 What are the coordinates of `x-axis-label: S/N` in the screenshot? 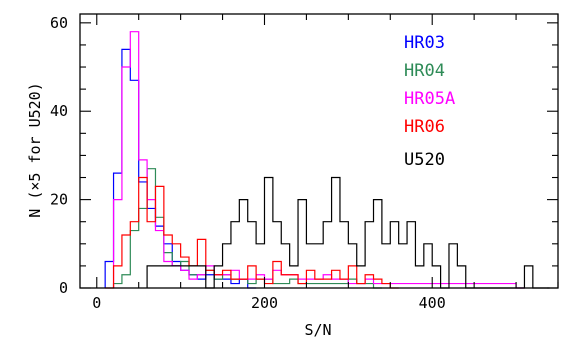 It's located at (317, 330).